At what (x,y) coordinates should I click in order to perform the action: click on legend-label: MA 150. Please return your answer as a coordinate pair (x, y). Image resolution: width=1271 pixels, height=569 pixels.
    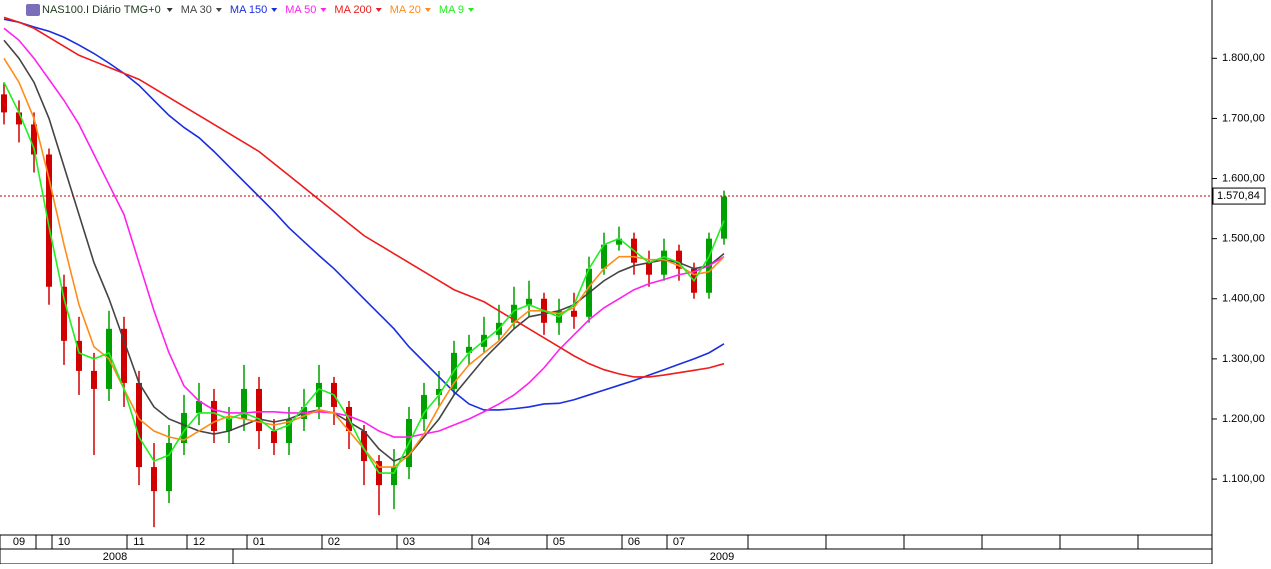
    Looking at the image, I should click on (248, 10).